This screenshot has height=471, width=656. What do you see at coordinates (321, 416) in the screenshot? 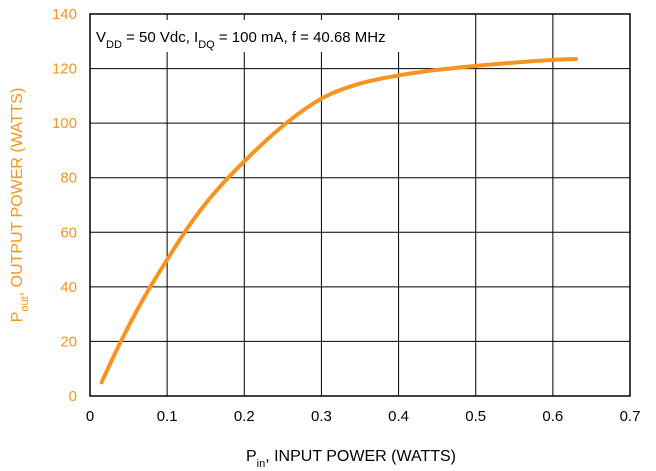
I see `x-tick-label: 0.3` at bounding box center [321, 416].